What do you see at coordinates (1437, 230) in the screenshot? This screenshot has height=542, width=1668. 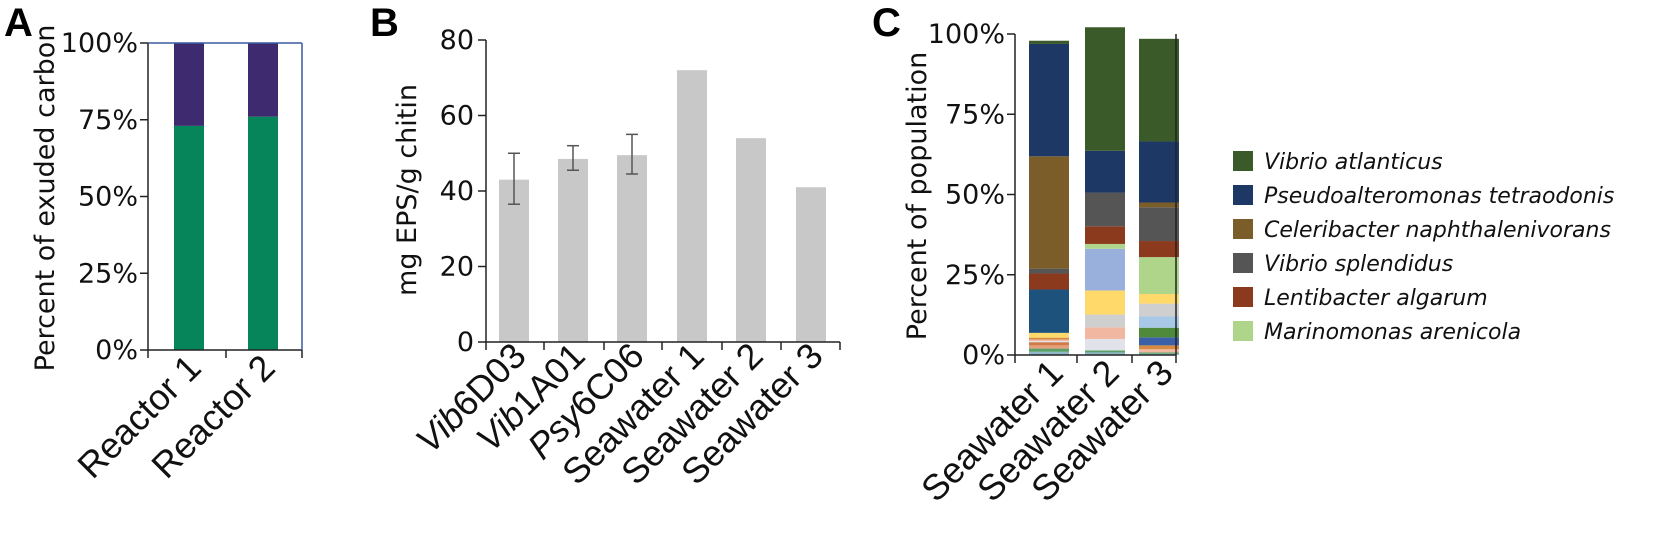 I see `legend-label: Celeribacter naphthalenivorans` at bounding box center [1437, 230].